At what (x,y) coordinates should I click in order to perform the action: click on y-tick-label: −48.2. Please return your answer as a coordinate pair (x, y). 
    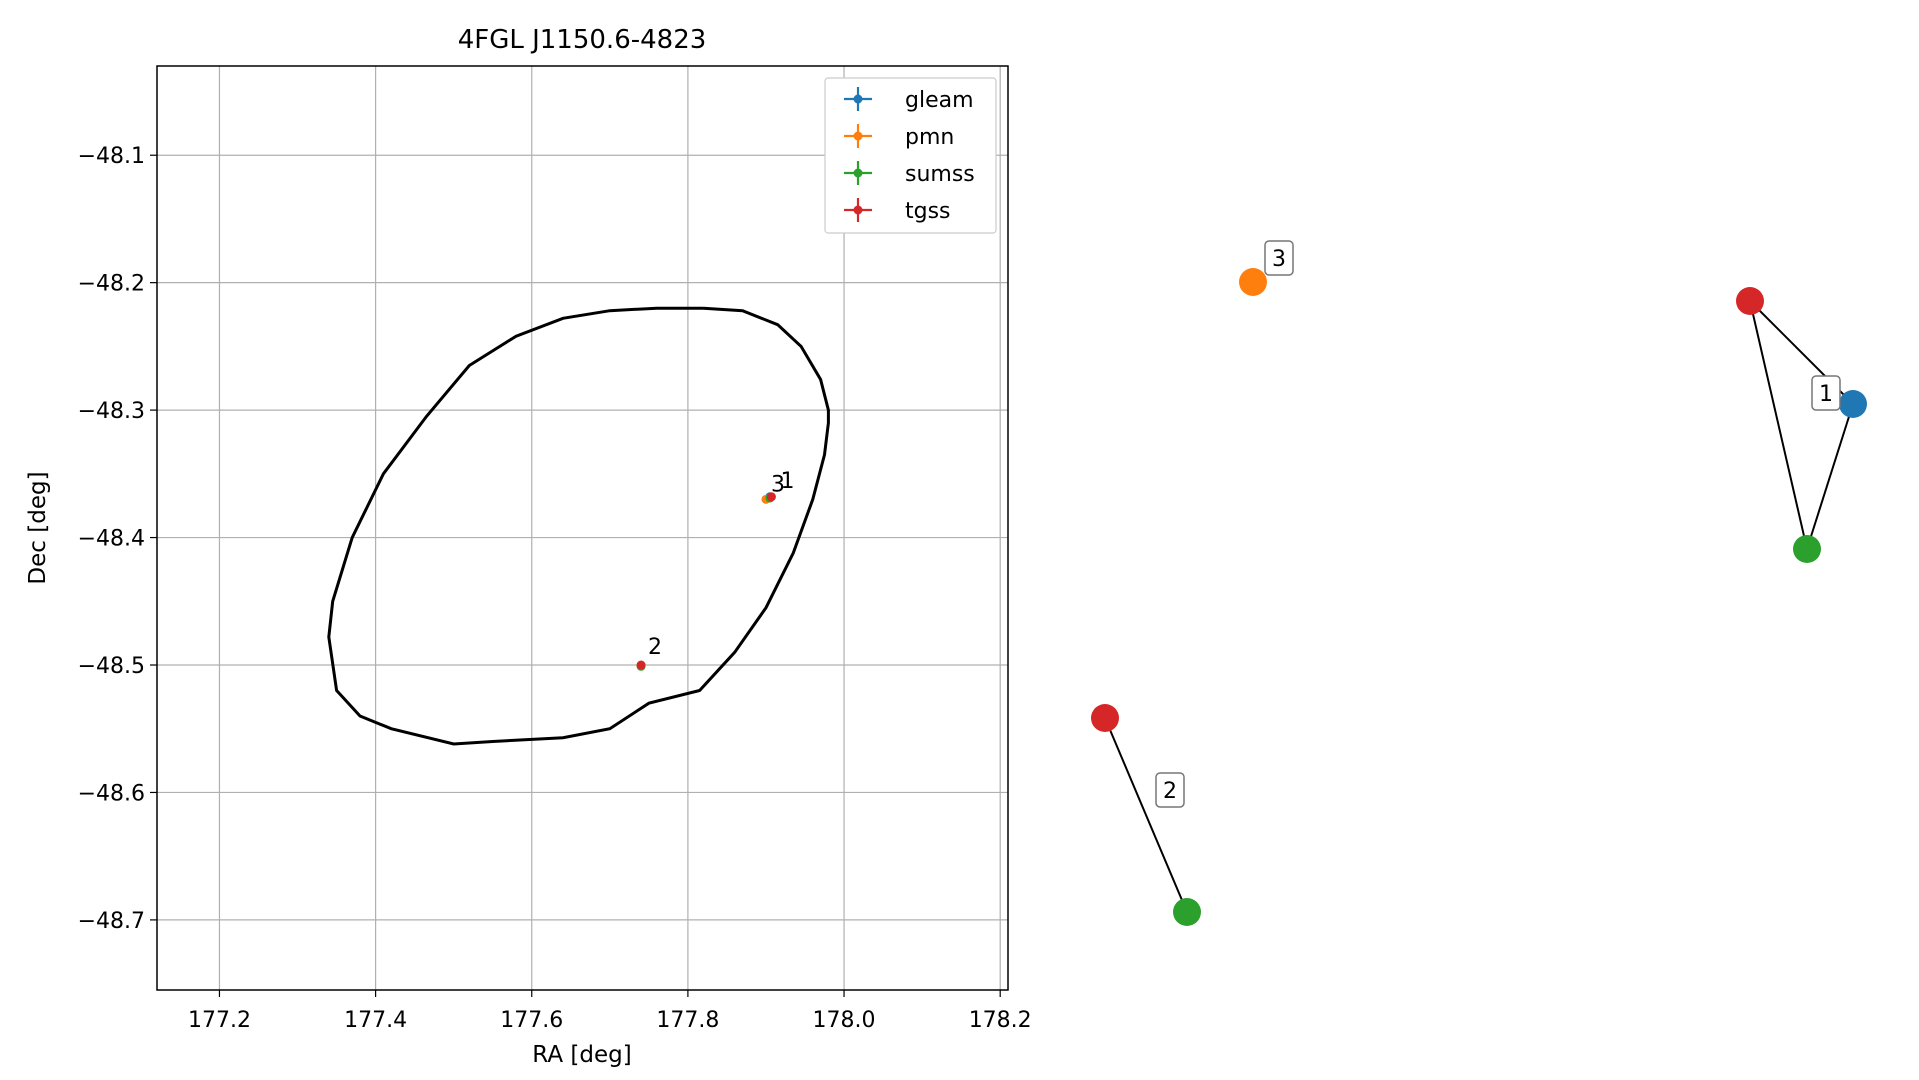
    Looking at the image, I should click on (111, 284).